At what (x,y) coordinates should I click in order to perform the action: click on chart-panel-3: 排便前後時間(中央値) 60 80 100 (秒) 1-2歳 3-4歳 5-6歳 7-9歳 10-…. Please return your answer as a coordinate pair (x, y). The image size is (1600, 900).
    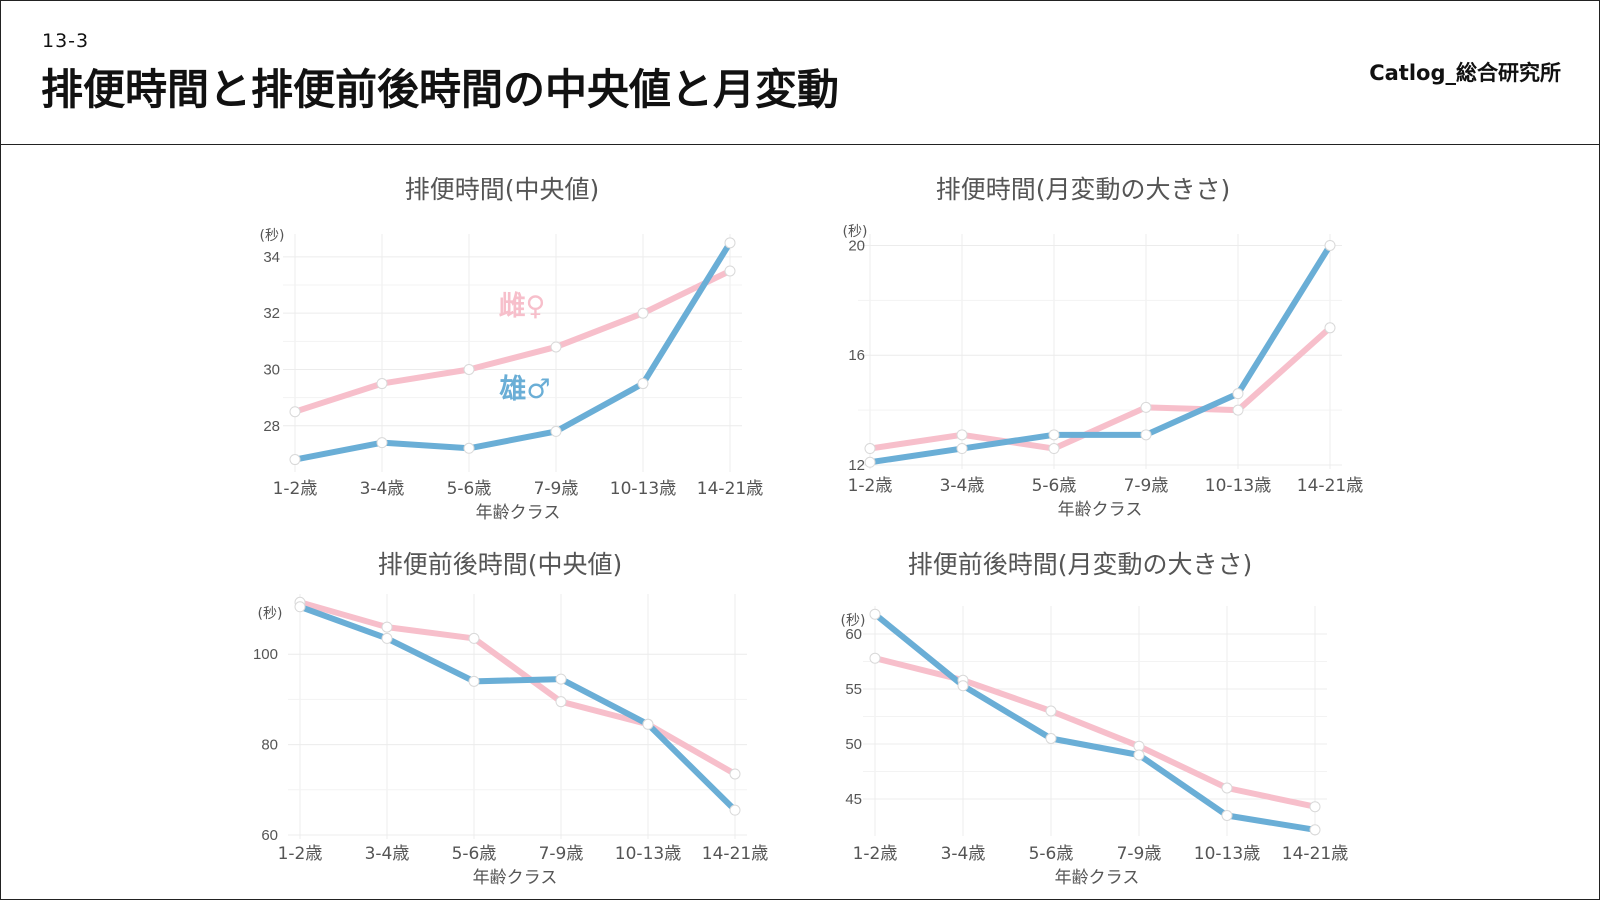
    Looking at the image, I should click on (510, 719).